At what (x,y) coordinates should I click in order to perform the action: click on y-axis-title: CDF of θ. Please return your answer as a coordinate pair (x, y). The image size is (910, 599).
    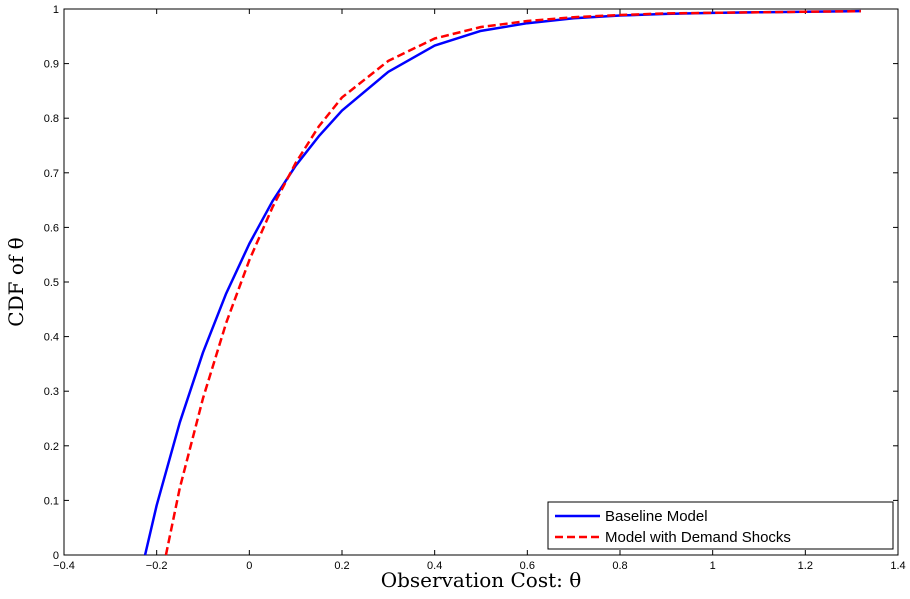
    Looking at the image, I should click on (16, 281).